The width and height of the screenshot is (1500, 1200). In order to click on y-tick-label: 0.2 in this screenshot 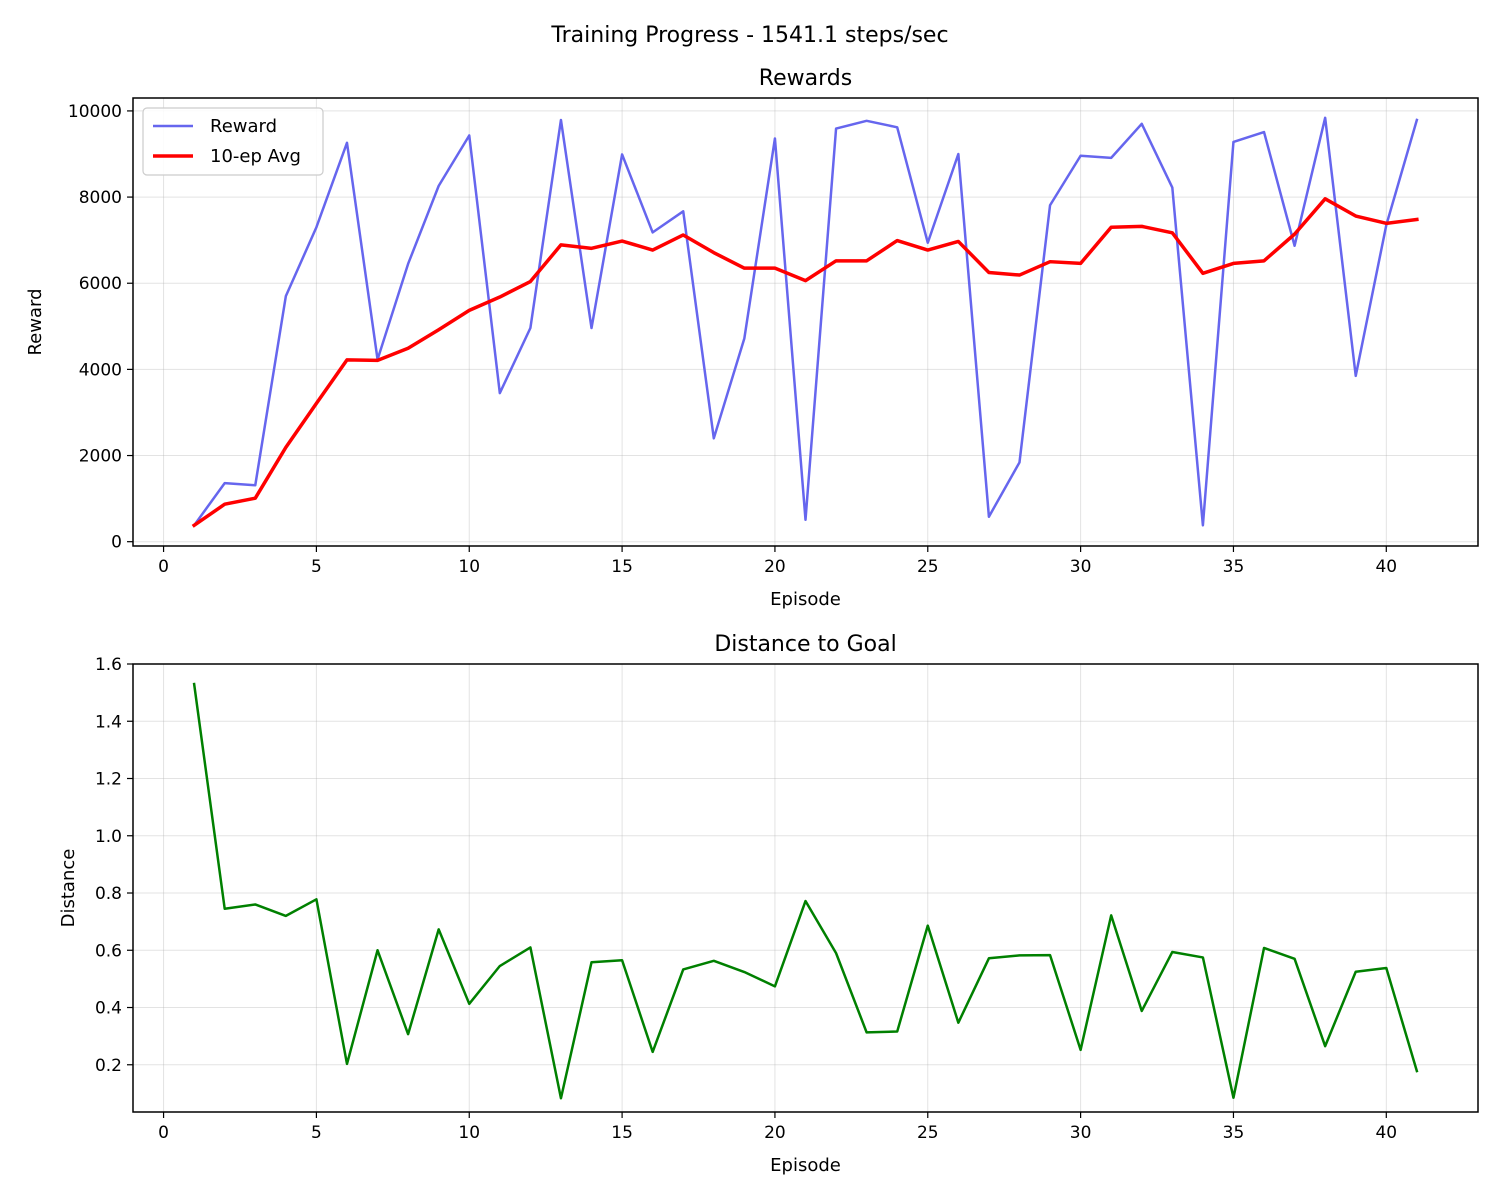, I will do `click(108, 1066)`.